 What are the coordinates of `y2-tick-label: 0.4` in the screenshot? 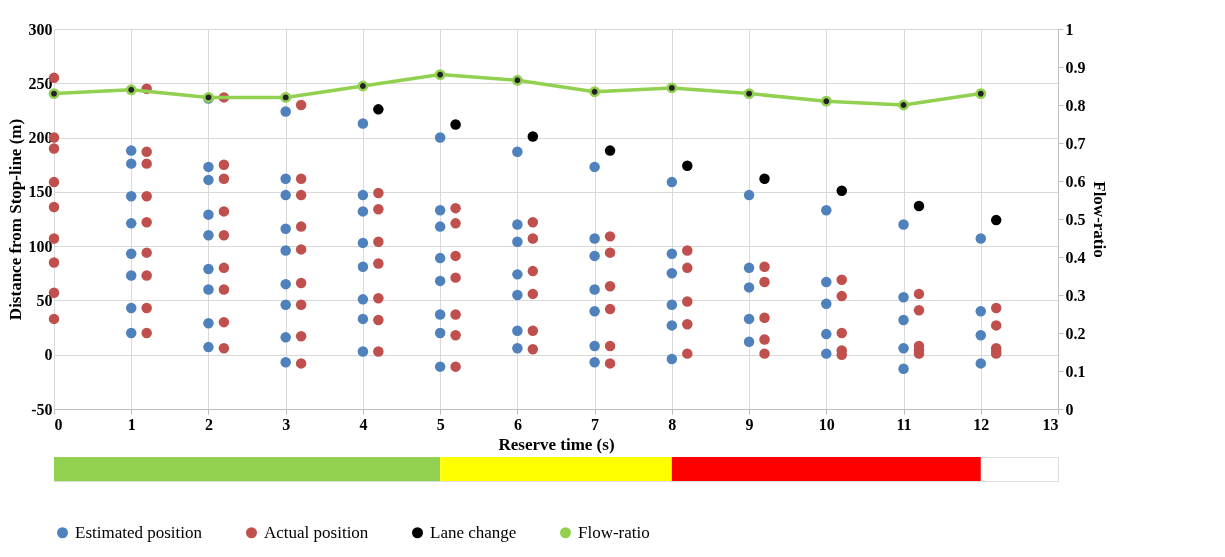 It's located at (1075, 257).